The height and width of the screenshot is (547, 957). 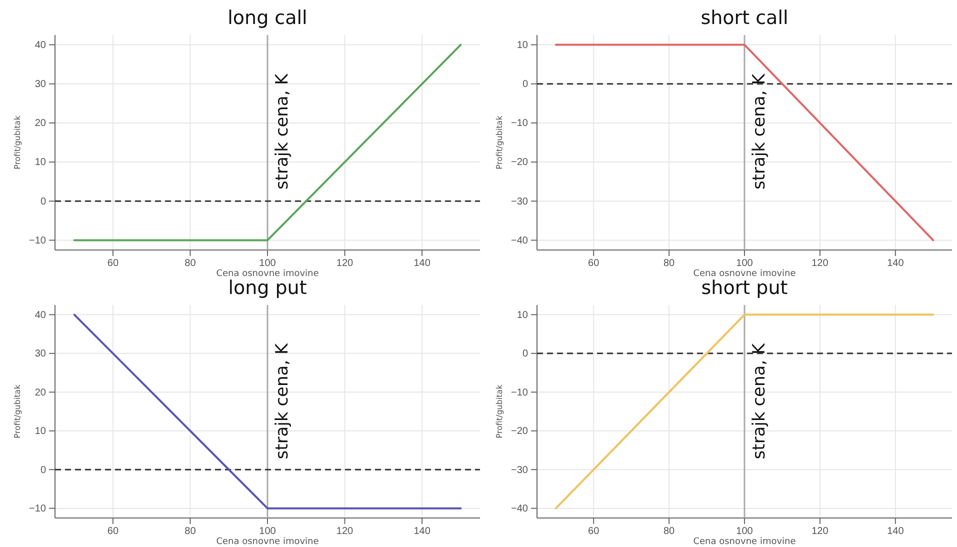 What do you see at coordinates (744, 18) in the screenshot?
I see `chart-title: short call` at bounding box center [744, 18].